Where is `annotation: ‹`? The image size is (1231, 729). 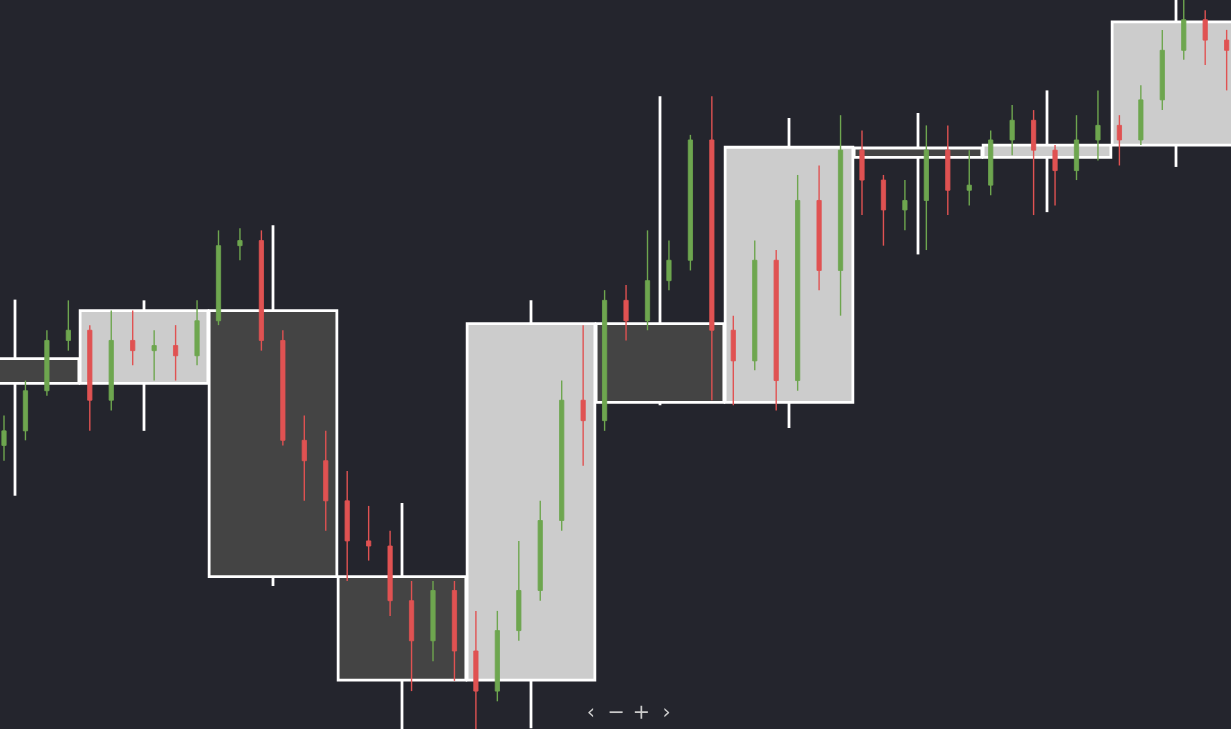 annotation: ‹ is located at coordinates (591, 712).